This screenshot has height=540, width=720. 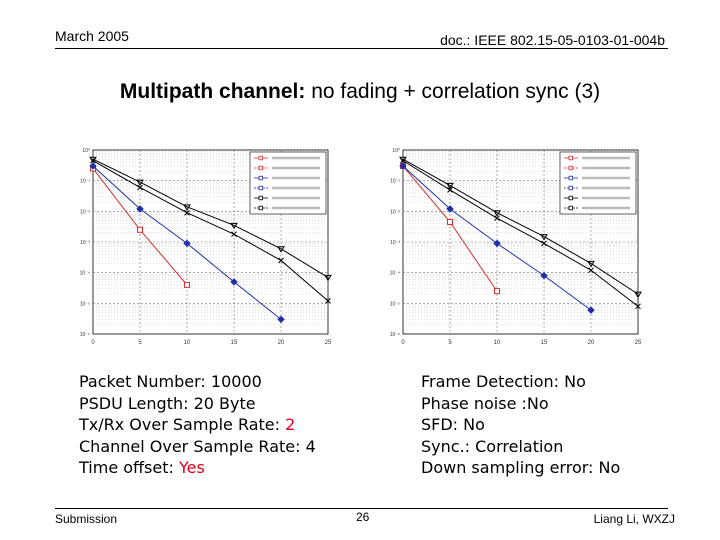 What do you see at coordinates (503, 381) in the screenshot?
I see `param-right-0: Frame Detection: No` at bounding box center [503, 381].